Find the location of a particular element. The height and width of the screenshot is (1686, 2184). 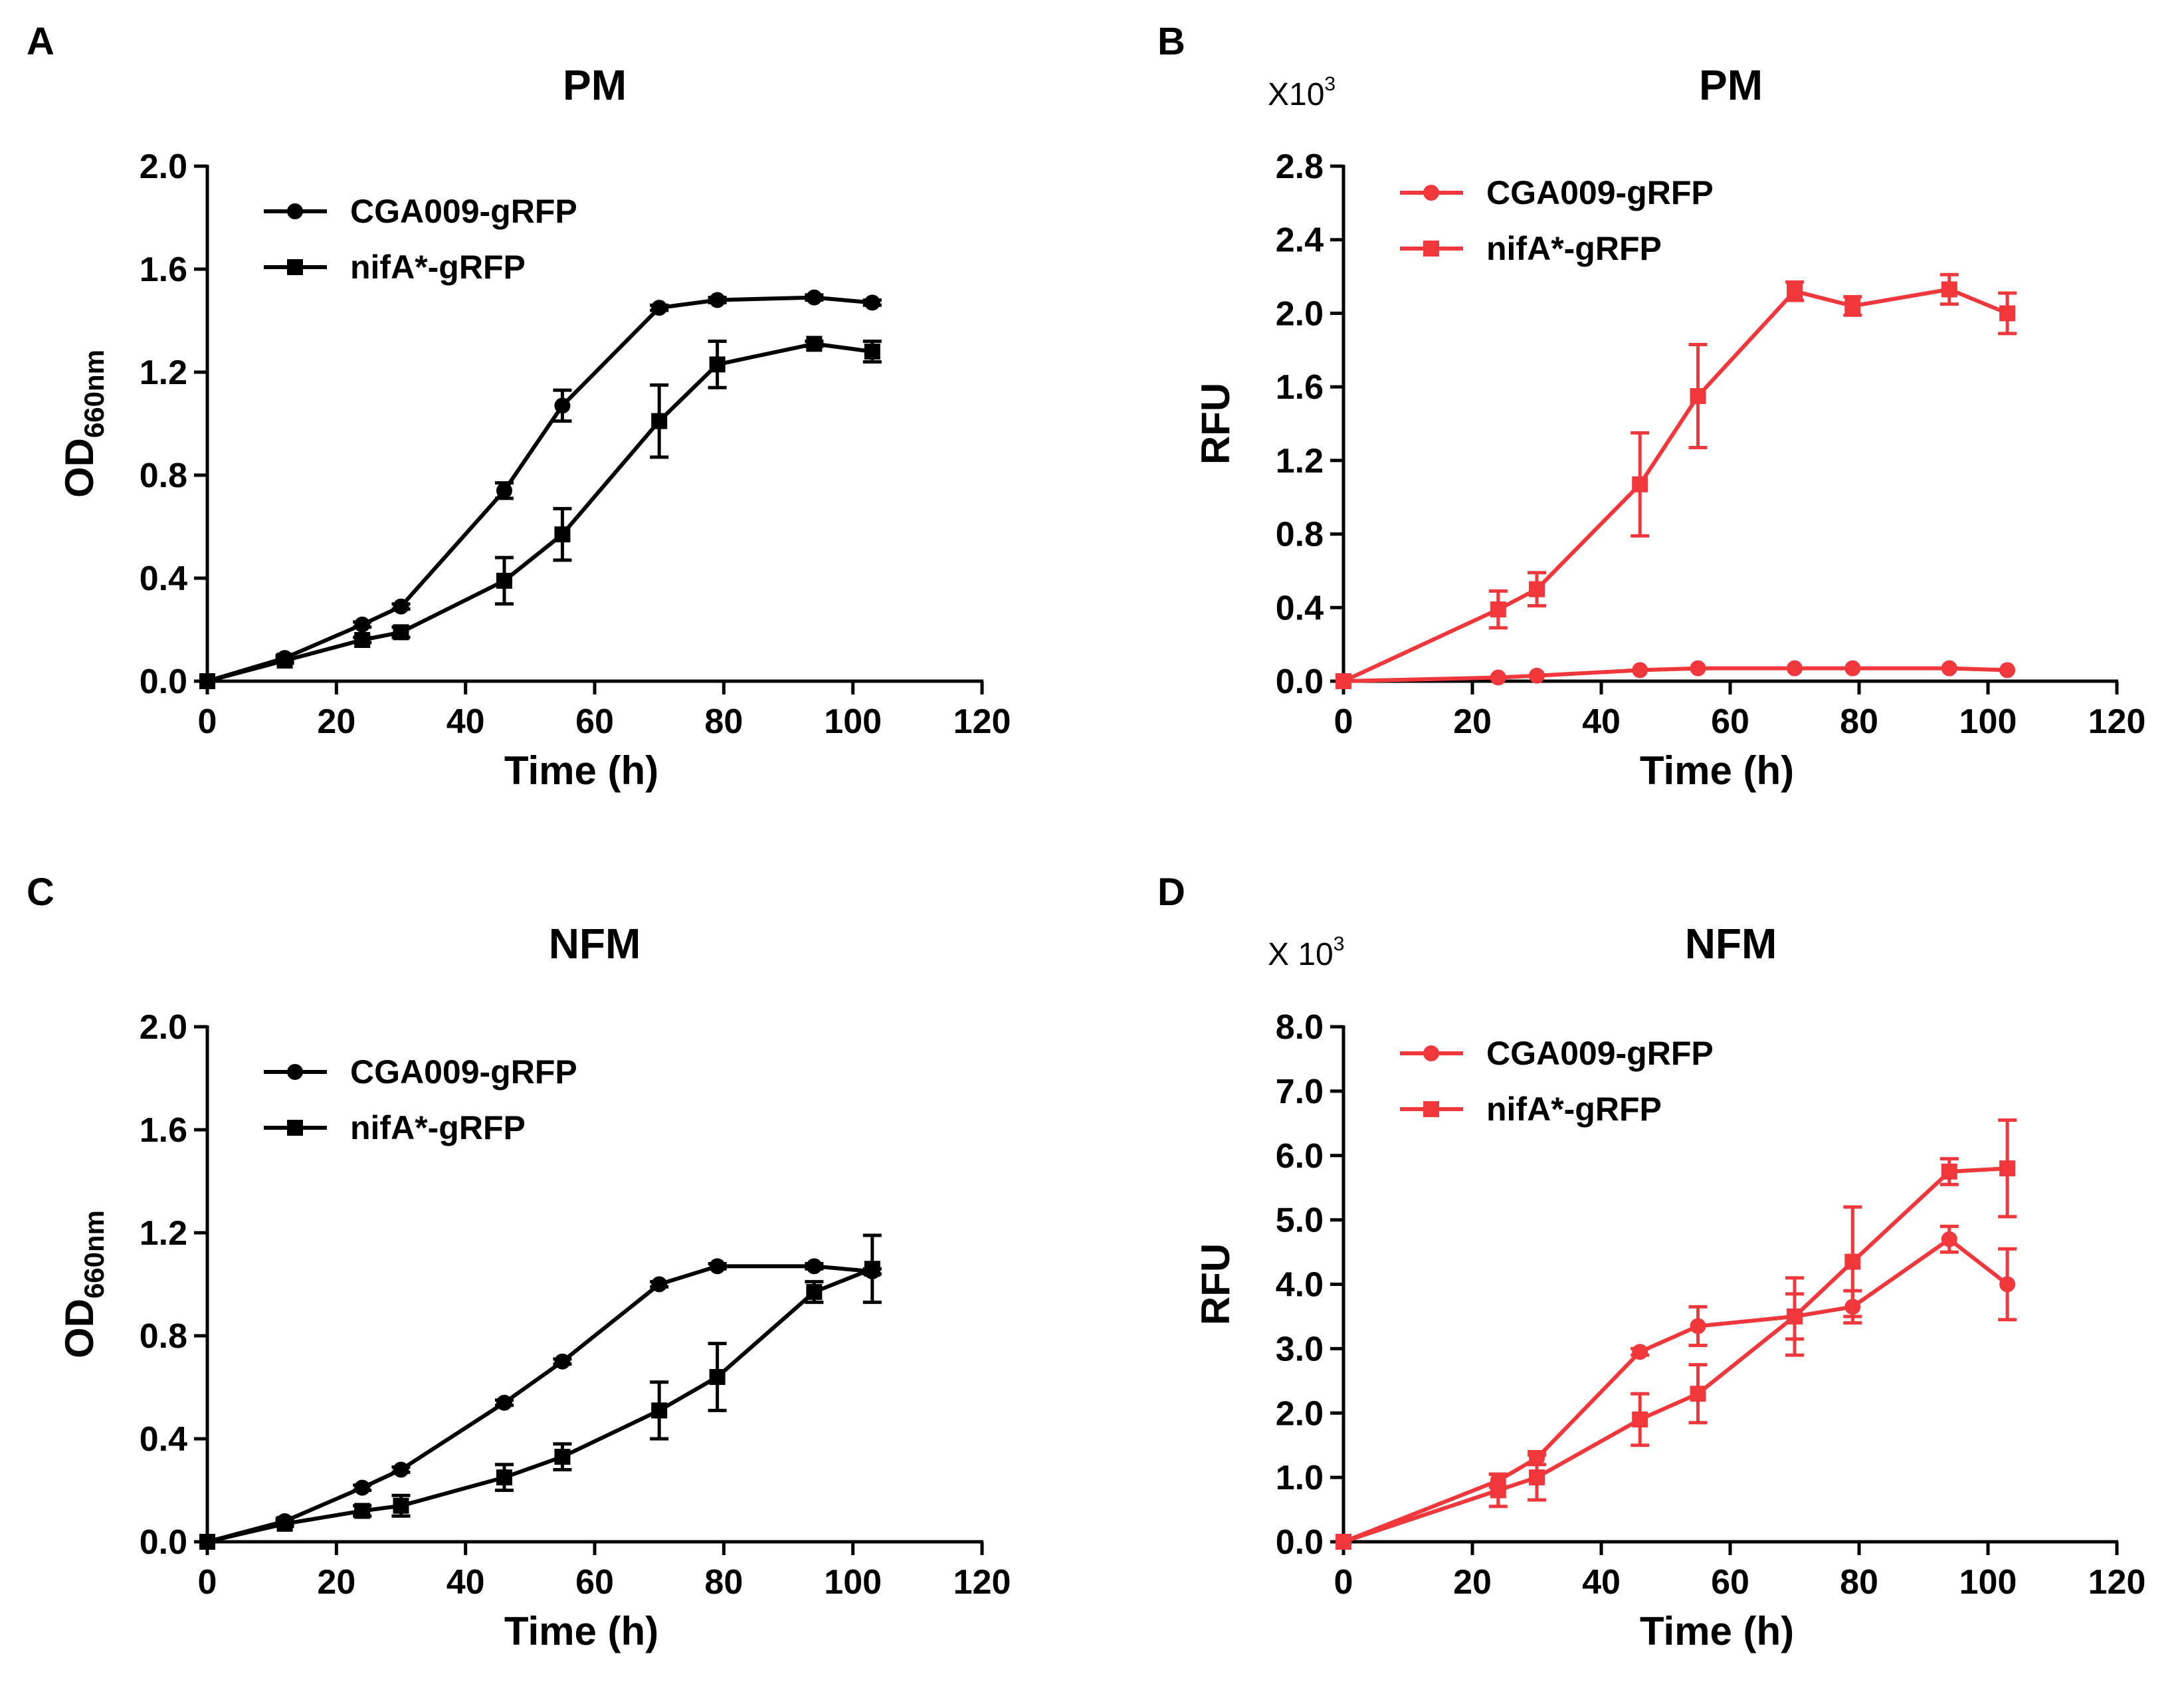

panel-letter: D is located at coordinates (1171, 892).